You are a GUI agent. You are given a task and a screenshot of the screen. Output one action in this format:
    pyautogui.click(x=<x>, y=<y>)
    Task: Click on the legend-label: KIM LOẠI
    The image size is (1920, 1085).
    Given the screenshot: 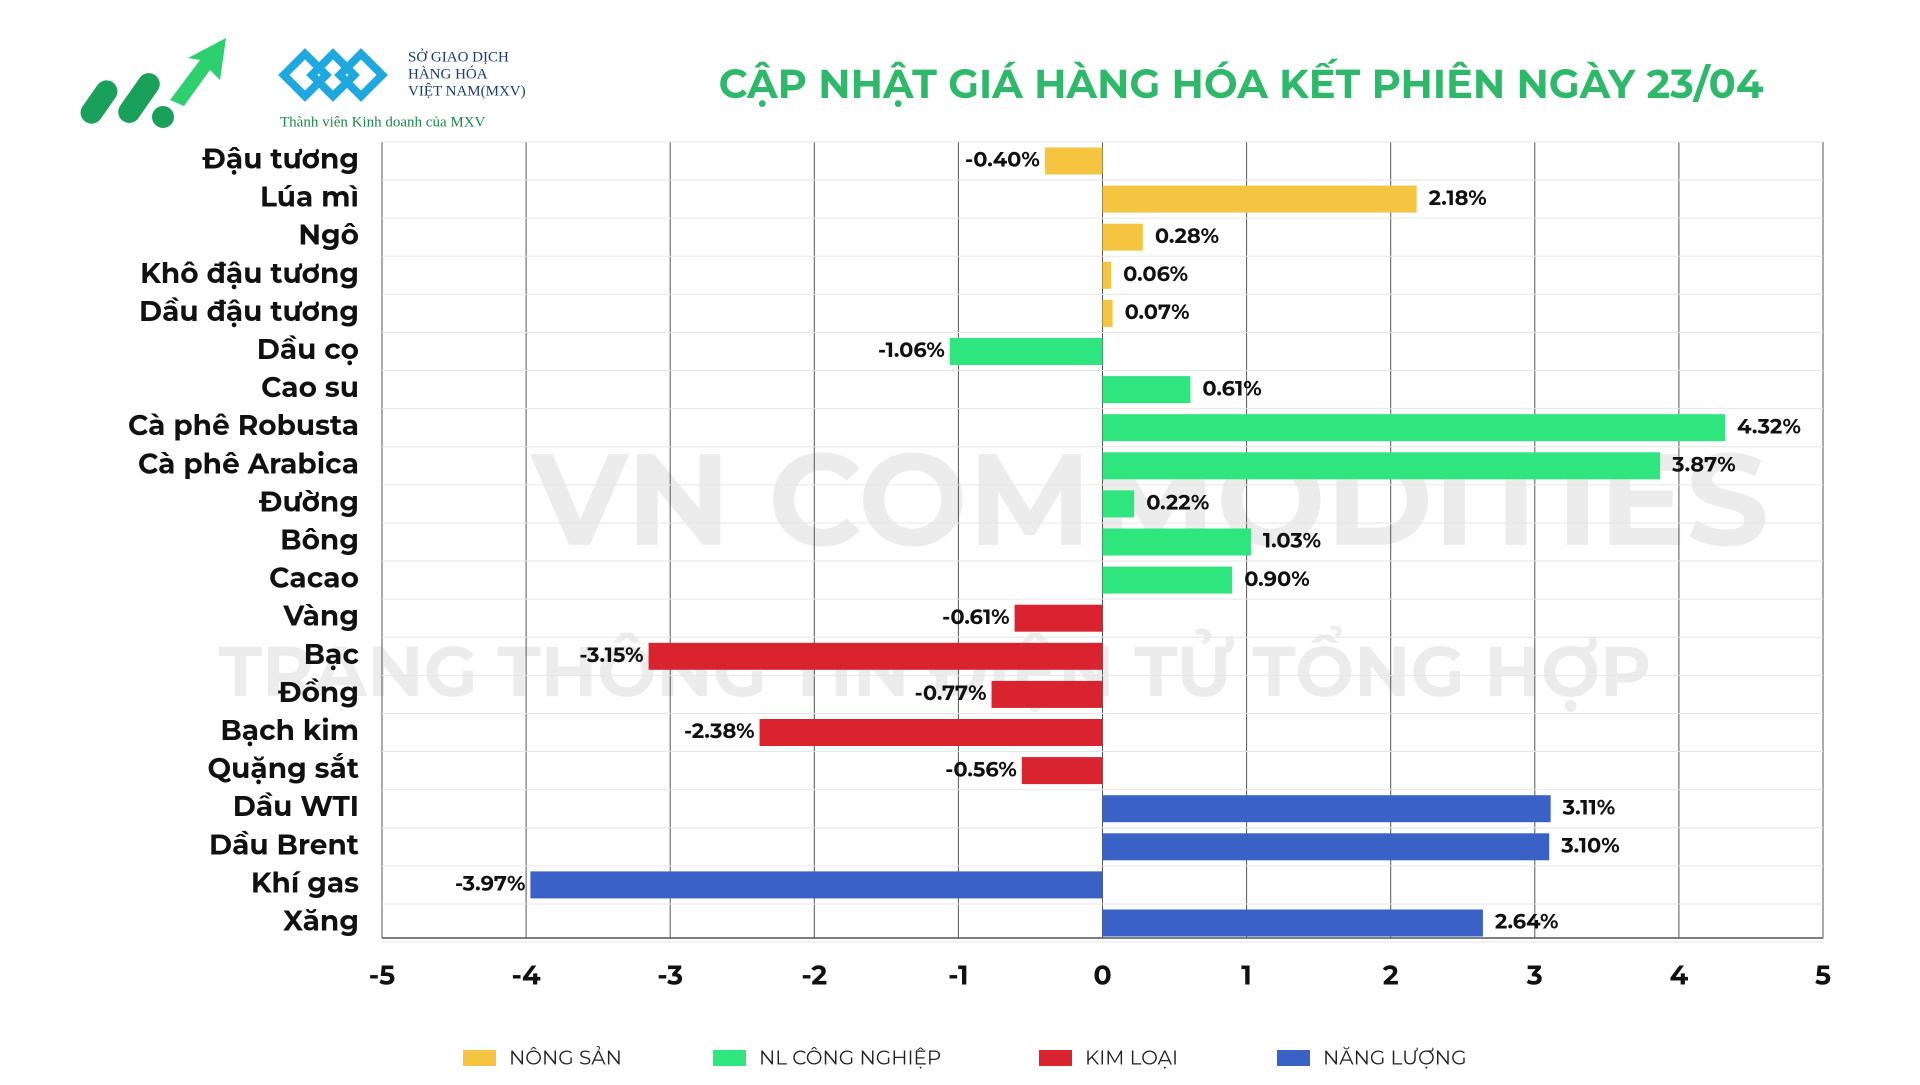 What is the action you would take?
    pyautogui.click(x=1131, y=1058)
    